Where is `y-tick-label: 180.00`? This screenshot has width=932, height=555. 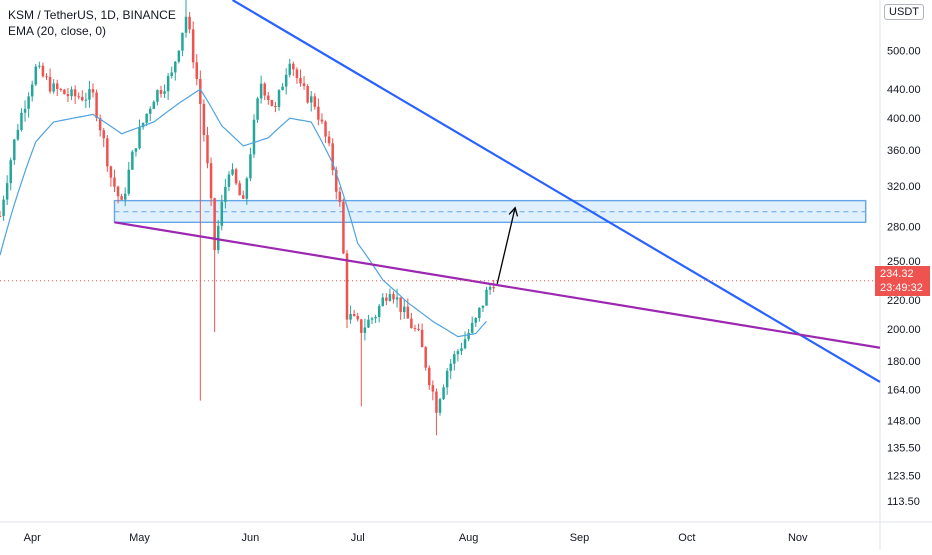
y-tick-label: 180.00 is located at coordinates (904, 362).